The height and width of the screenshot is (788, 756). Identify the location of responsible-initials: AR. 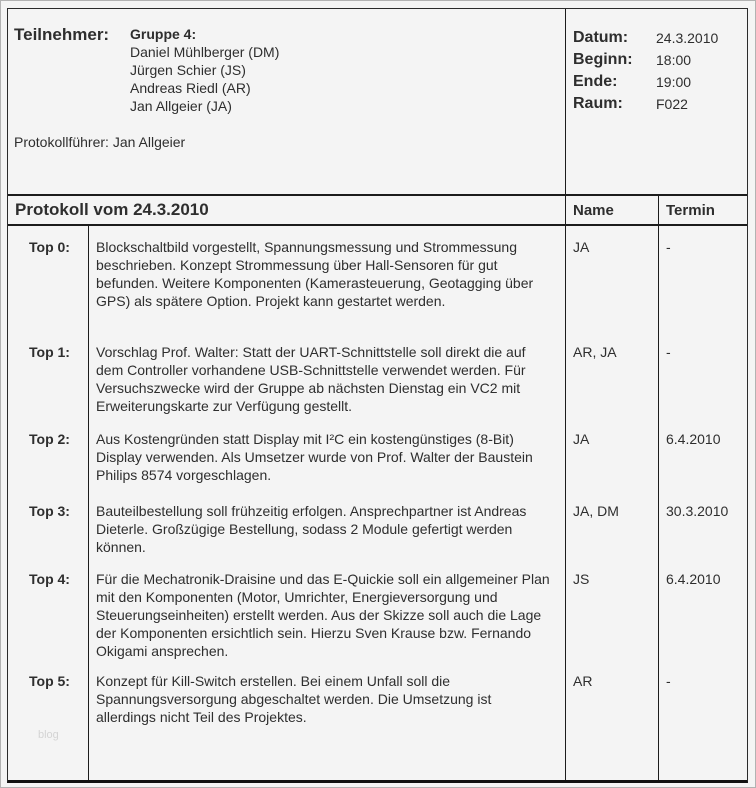
(611, 720).